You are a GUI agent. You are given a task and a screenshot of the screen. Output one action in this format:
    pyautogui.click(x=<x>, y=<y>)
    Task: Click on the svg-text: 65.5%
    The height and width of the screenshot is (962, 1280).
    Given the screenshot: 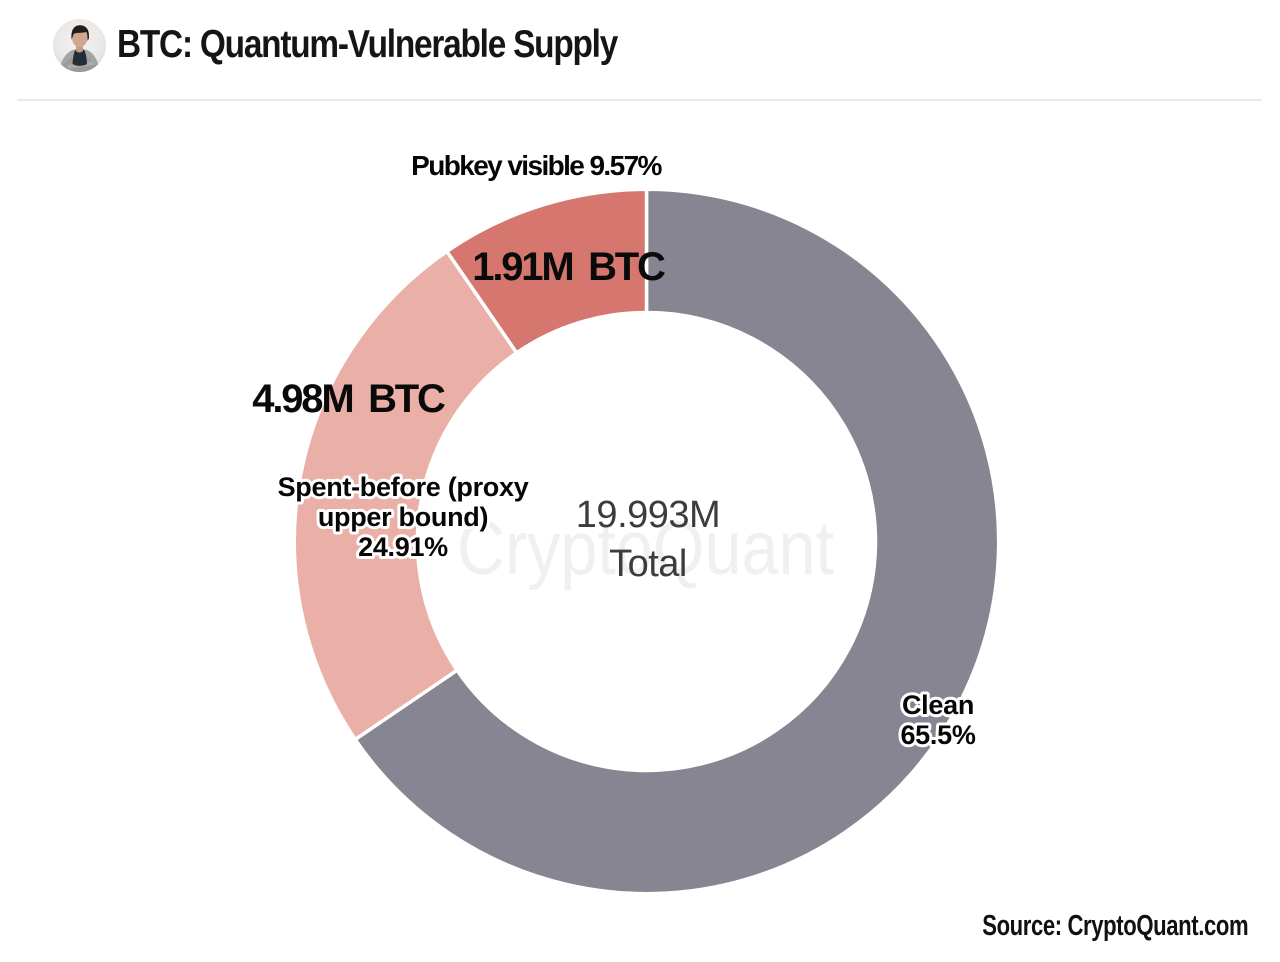 What is the action you would take?
    pyautogui.click(x=937, y=735)
    